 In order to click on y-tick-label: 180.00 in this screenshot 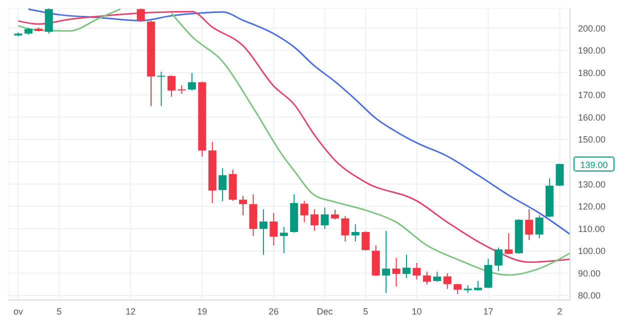, I will do `click(592, 73)`.